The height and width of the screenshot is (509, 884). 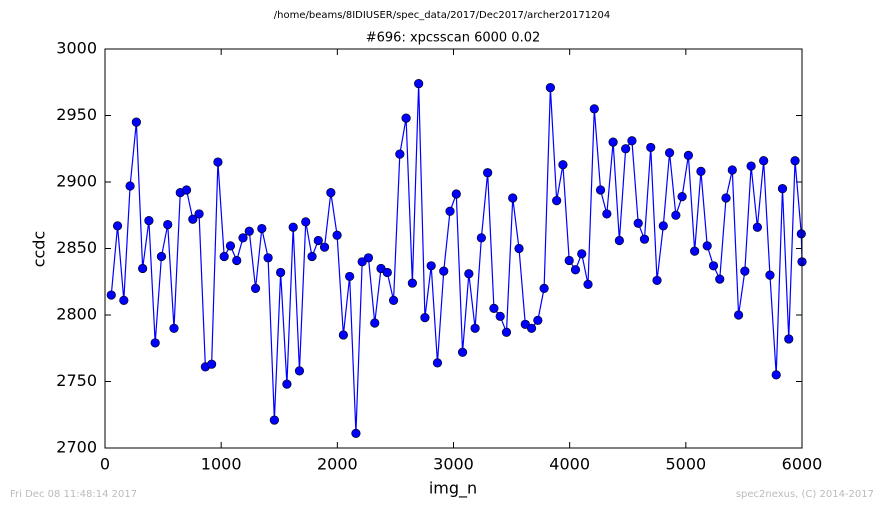 What do you see at coordinates (805, 494) in the screenshot?
I see `footer-right: spec2nexus, (C) 2014-2017` at bounding box center [805, 494].